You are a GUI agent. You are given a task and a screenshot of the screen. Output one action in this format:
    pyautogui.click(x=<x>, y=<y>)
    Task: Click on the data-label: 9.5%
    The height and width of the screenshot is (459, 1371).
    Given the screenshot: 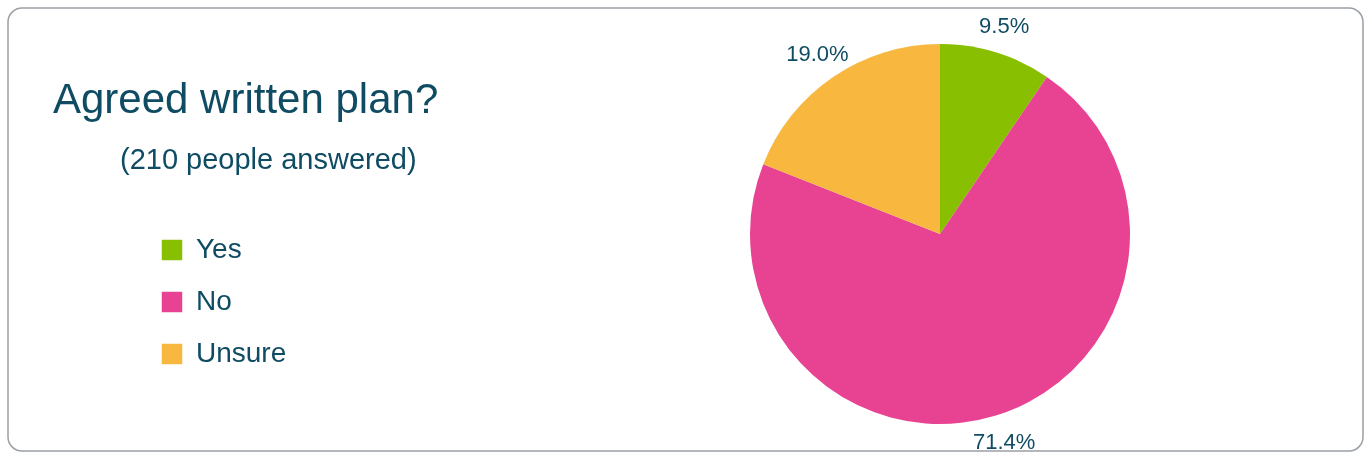 What is the action you would take?
    pyautogui.click(x=1004, y=25)
    